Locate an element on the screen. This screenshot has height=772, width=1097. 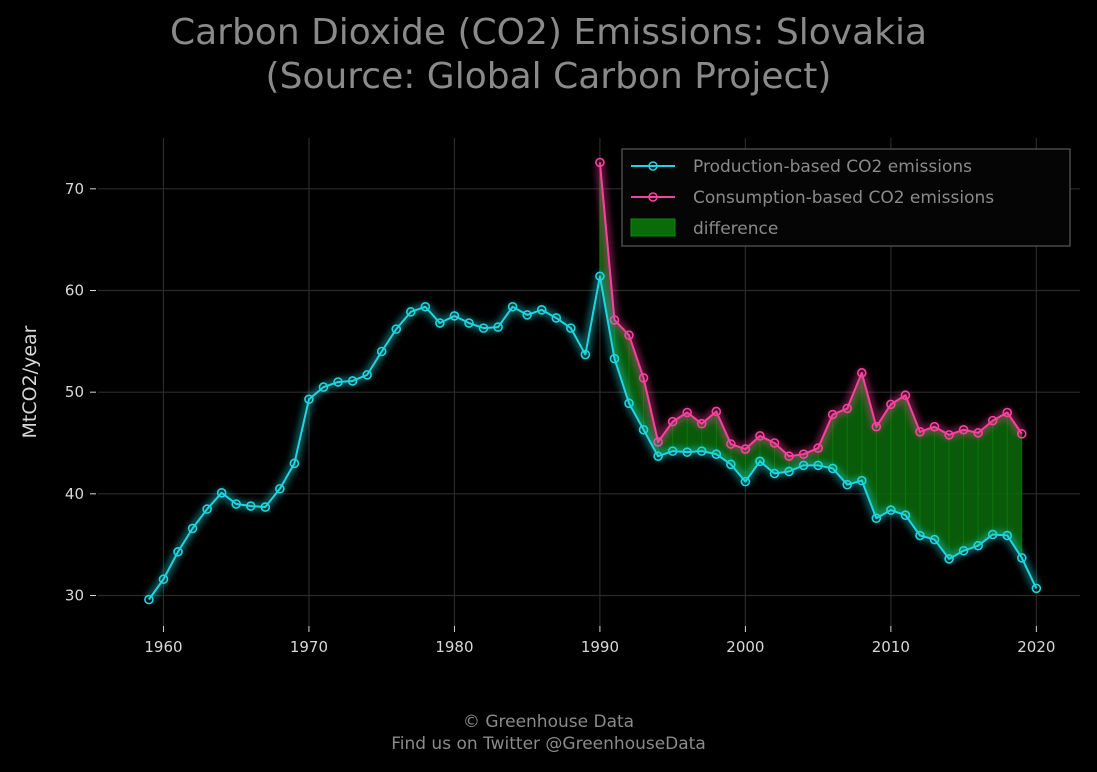
x-tick-label: 2010 is located at coordinates (891, 647).